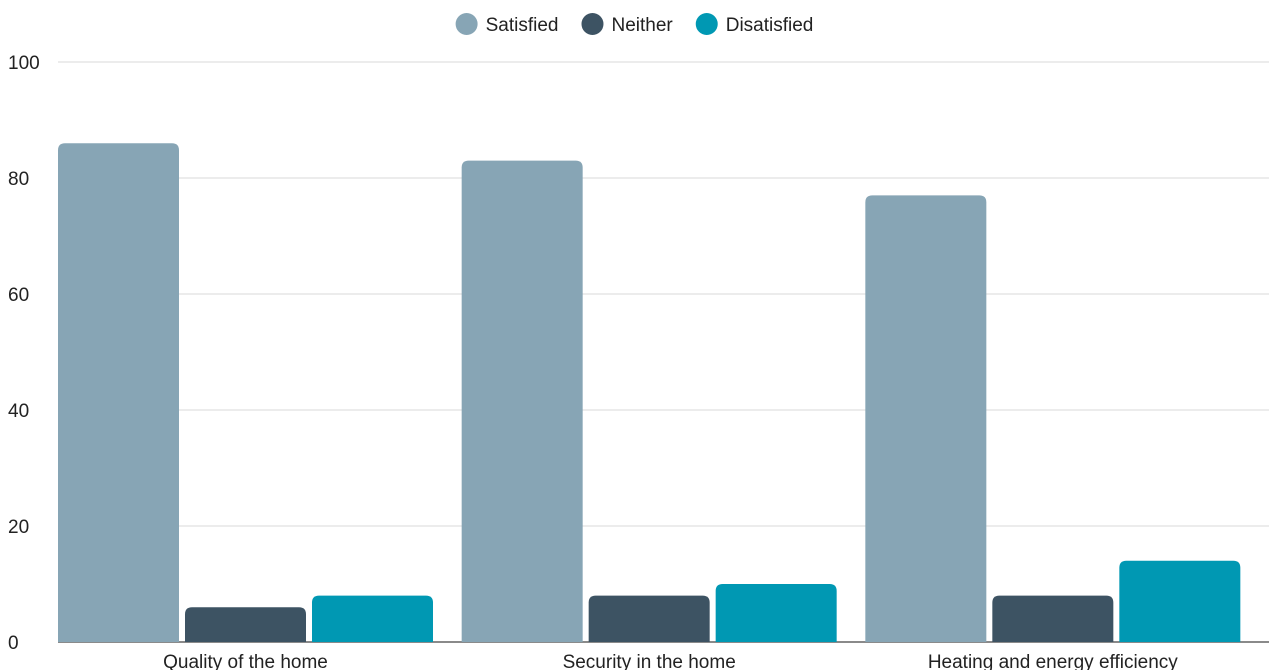  What do you see at coordinates (245, 661) in the screenshot?
I see `x-category-label: Quality of the home` at bounding box center [245, 661].